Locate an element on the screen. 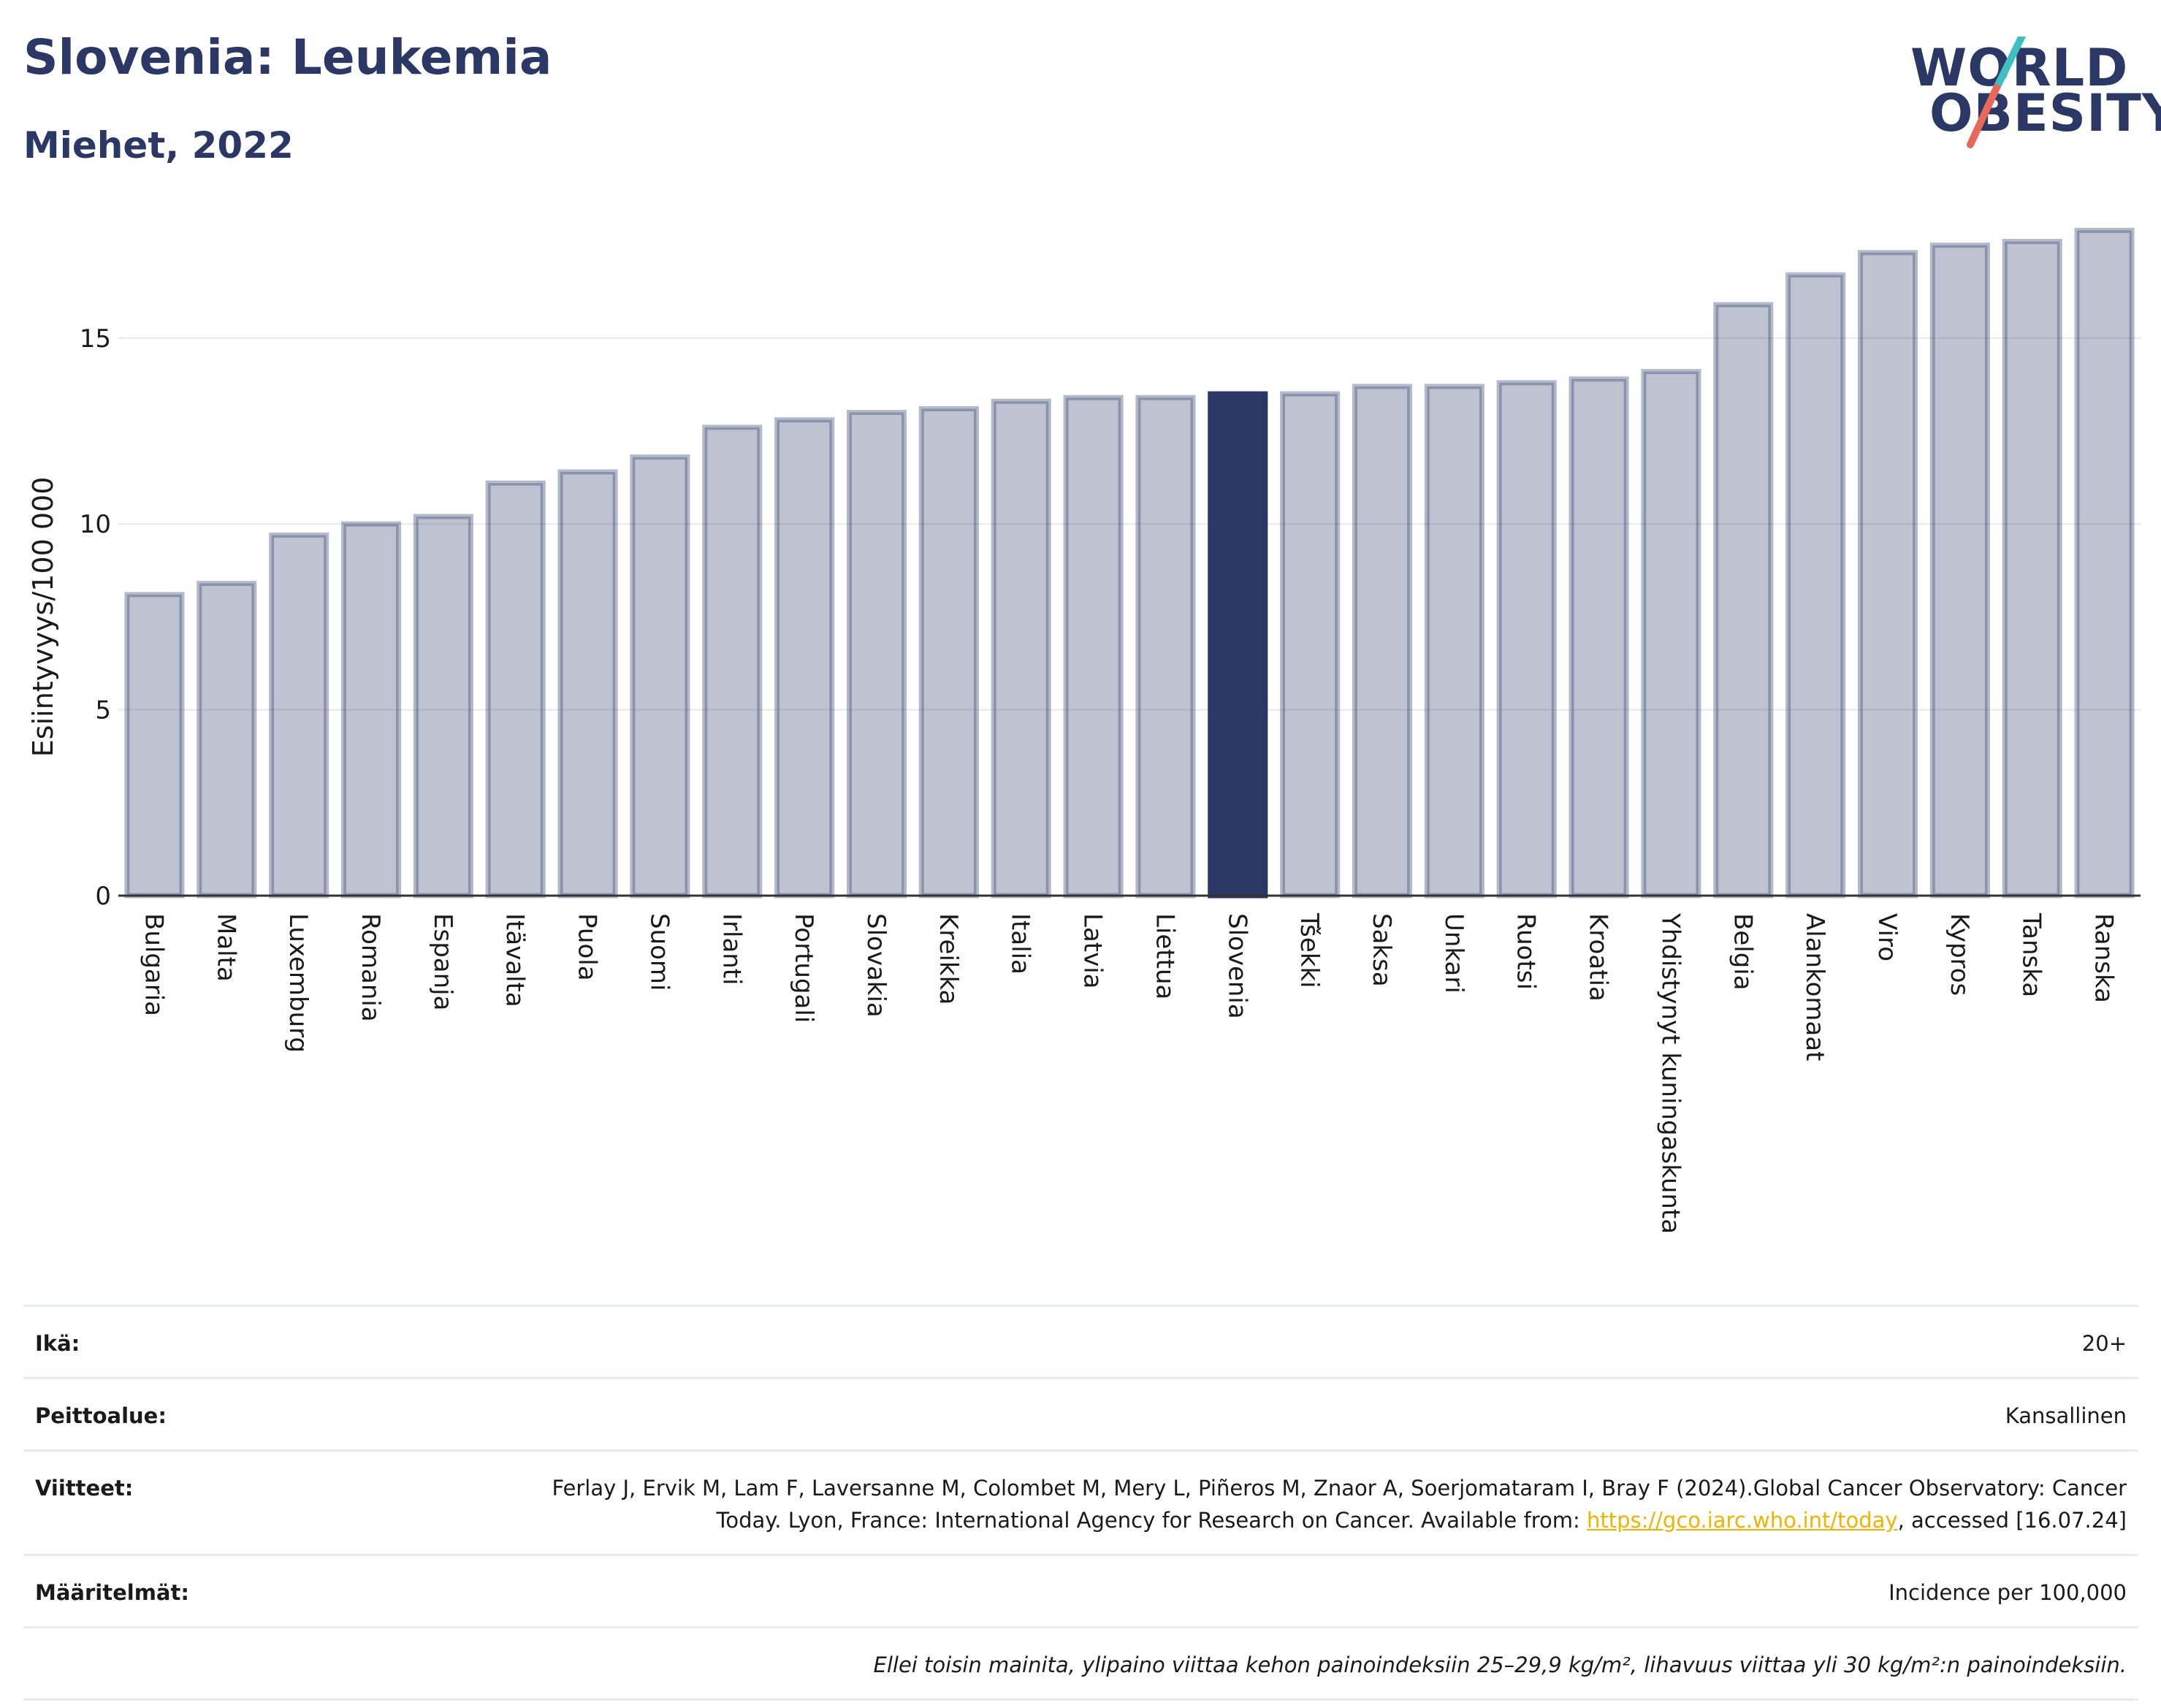 This screenshot has height=1708, width=2161. age-value: 20+ is located at coordinates (2104, 1343).